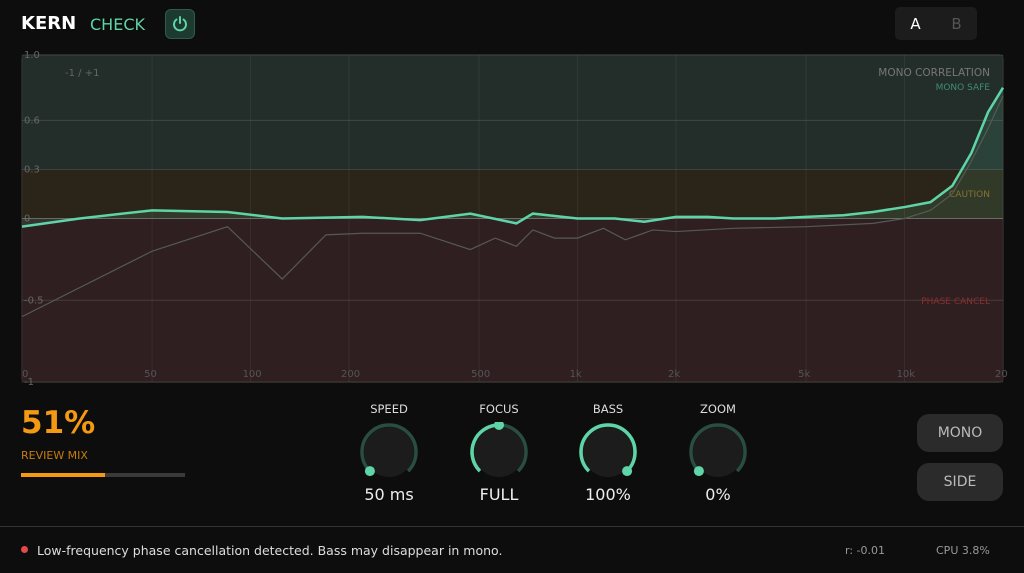 This screenshot has height=573, width=1024. What do you see at coordinates (24, 549) in the screenshot?
I see `alert-dot-icon` at bounding box center [24, 549].